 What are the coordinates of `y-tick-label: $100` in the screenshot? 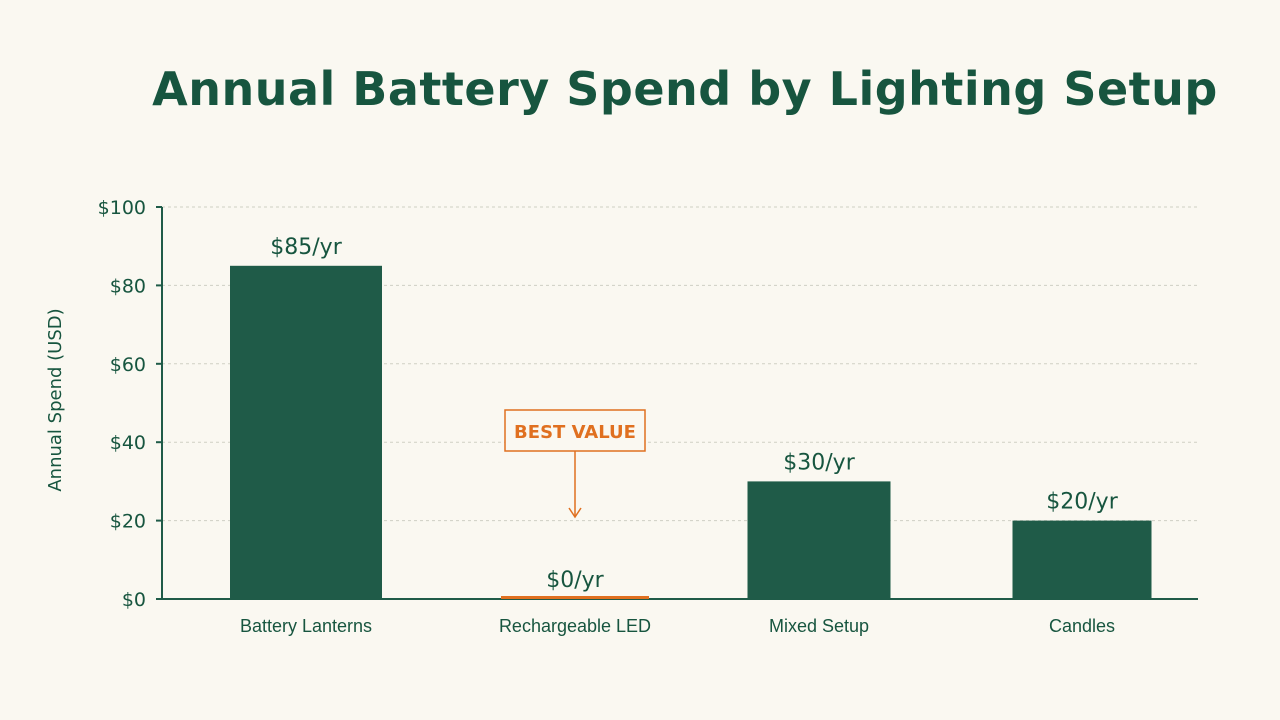 It's located at (122, 208).